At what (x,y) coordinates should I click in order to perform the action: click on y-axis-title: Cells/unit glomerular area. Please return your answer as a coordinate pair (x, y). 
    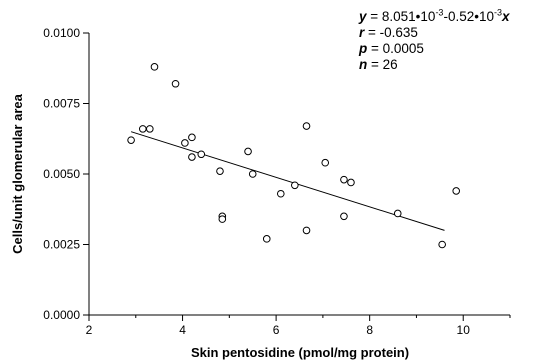
    Looking at the image, I should click on (17, 173).